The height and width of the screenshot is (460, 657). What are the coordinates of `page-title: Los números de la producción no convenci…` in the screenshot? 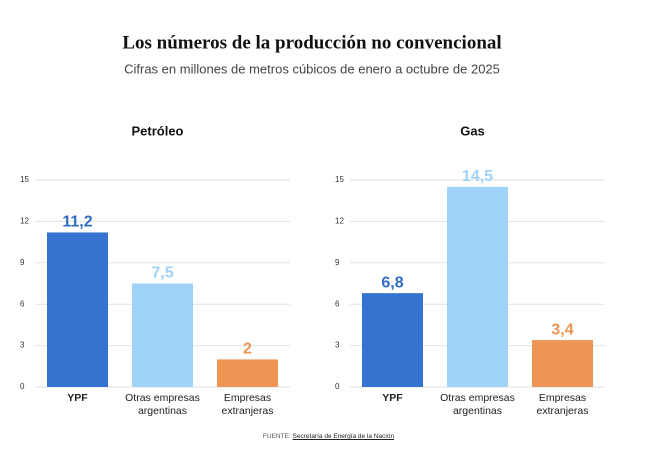 It's located at (311, 42).